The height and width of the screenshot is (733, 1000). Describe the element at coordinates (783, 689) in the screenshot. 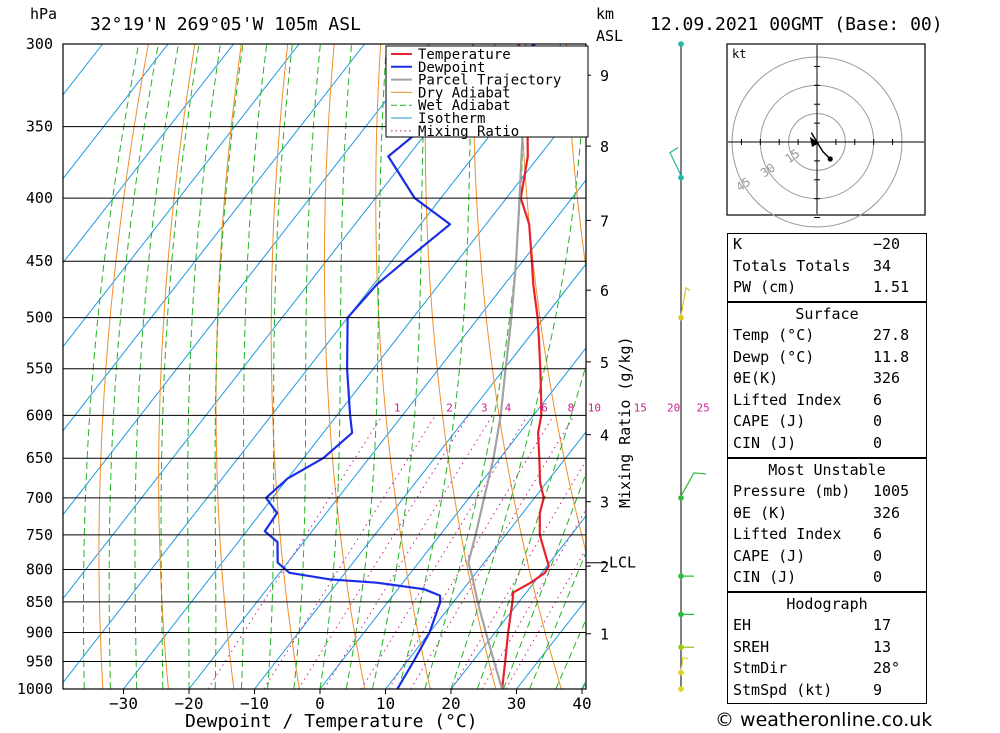

I see `hodograph-stat-label: StmSpd (kt)` at that location.